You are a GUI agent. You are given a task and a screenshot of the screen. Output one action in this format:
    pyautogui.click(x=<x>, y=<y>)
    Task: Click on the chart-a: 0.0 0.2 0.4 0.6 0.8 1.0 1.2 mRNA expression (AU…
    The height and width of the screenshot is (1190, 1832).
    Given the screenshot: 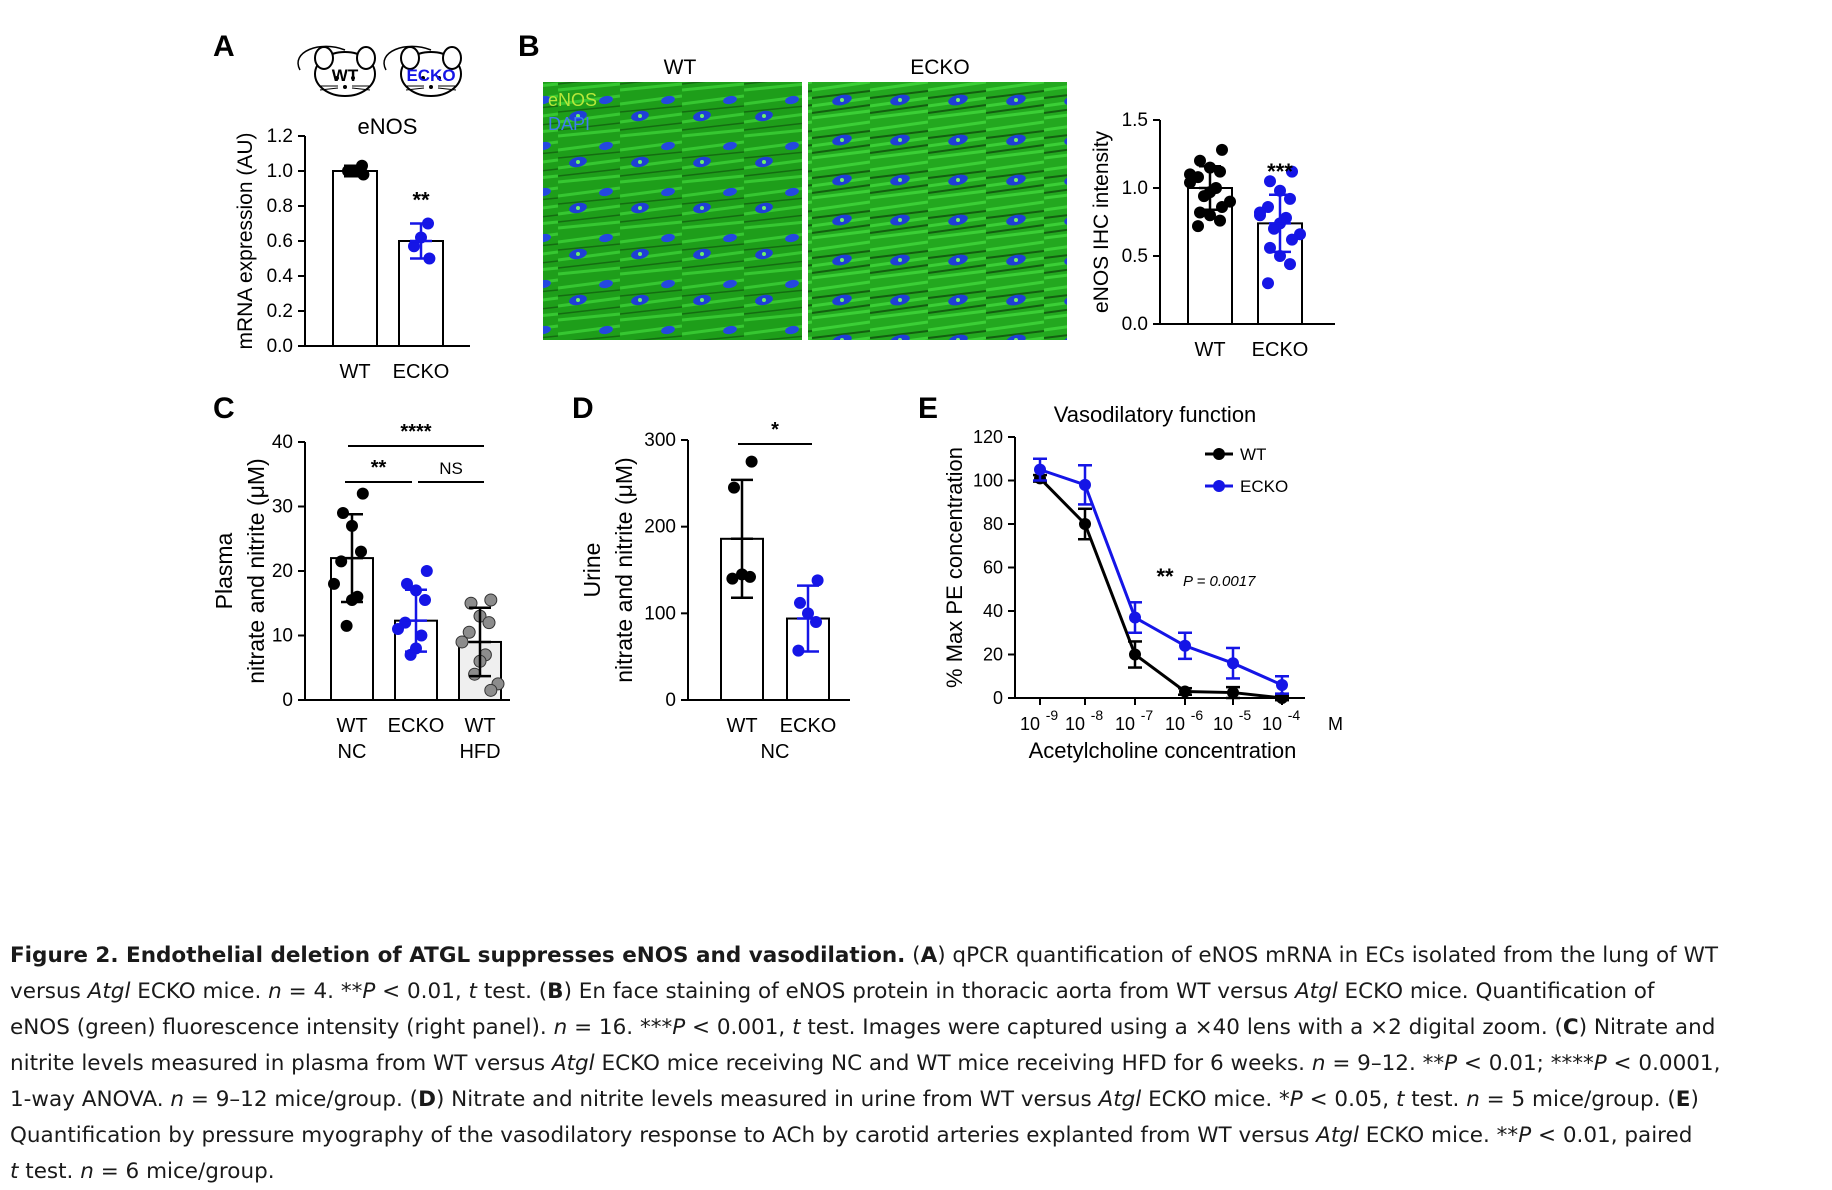 What is the action you would take?
    pyautogui.click(x=352, y=248)
    